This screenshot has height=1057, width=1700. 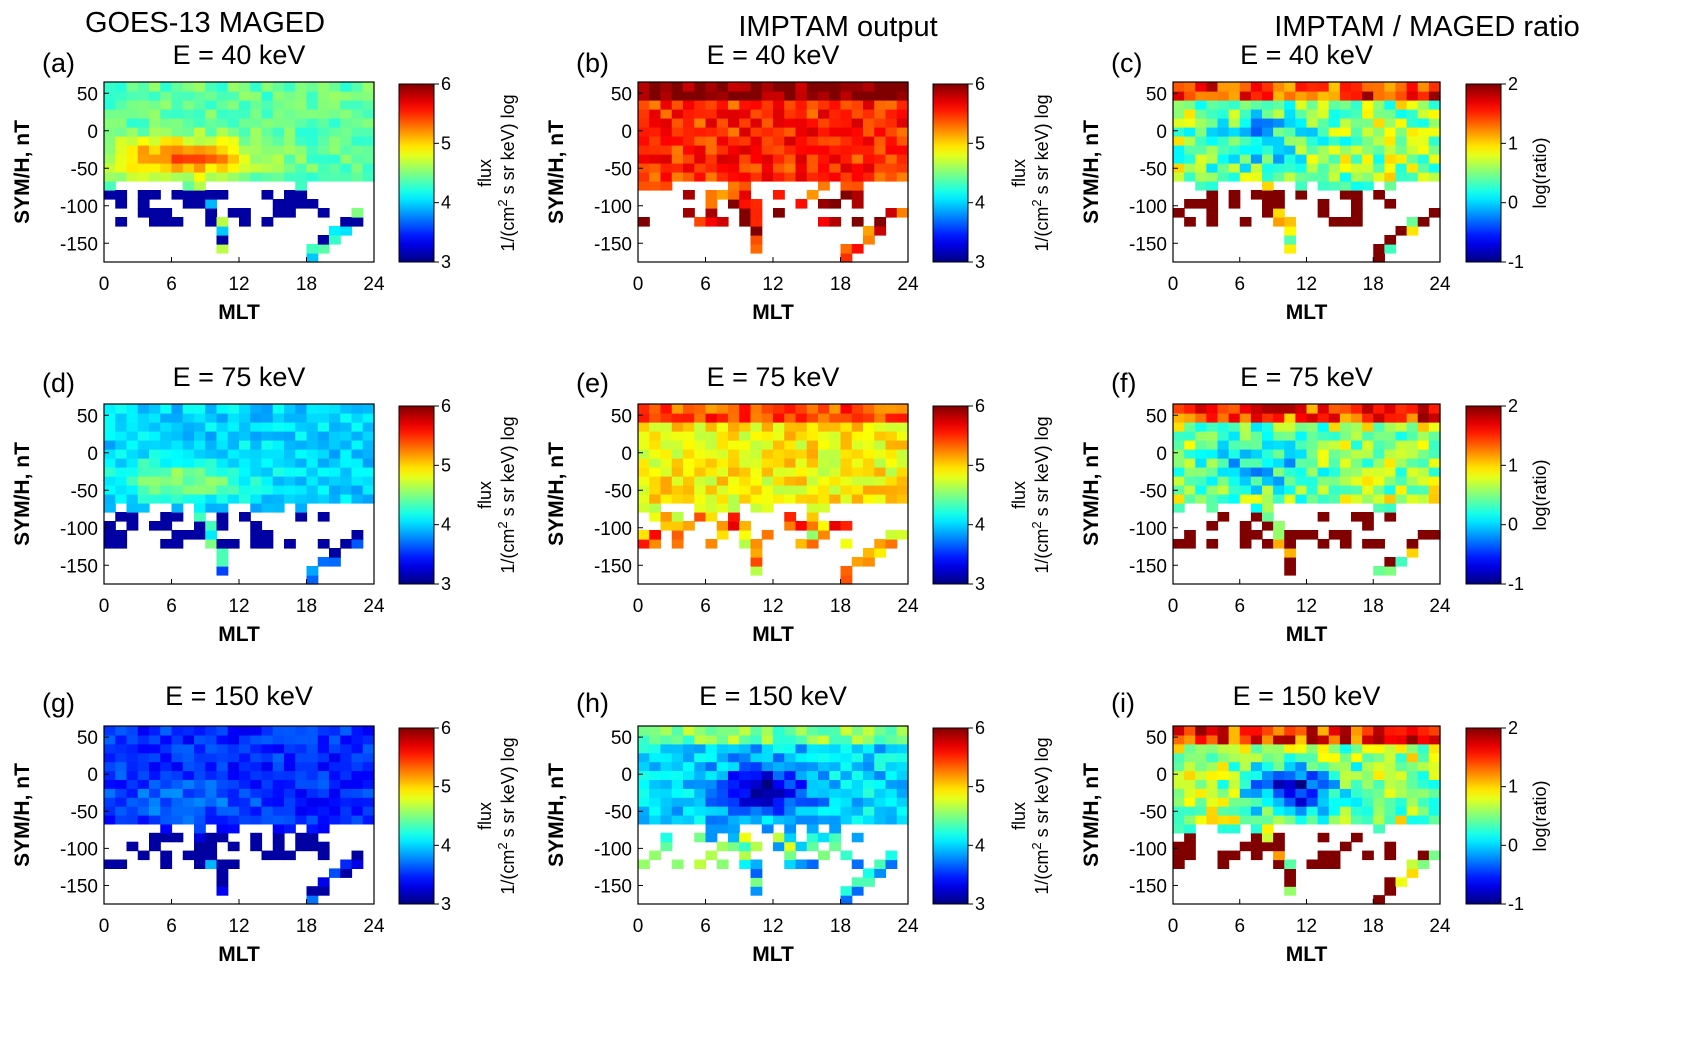 I want to click on colorbar-tick-label: 4, so click(x=446, y=525).